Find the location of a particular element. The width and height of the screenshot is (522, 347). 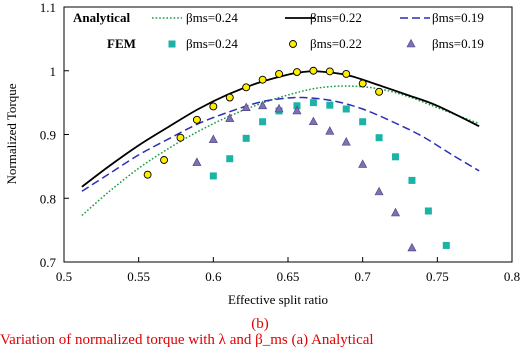

panel-label: (b) is located at coordinates (260, 324).